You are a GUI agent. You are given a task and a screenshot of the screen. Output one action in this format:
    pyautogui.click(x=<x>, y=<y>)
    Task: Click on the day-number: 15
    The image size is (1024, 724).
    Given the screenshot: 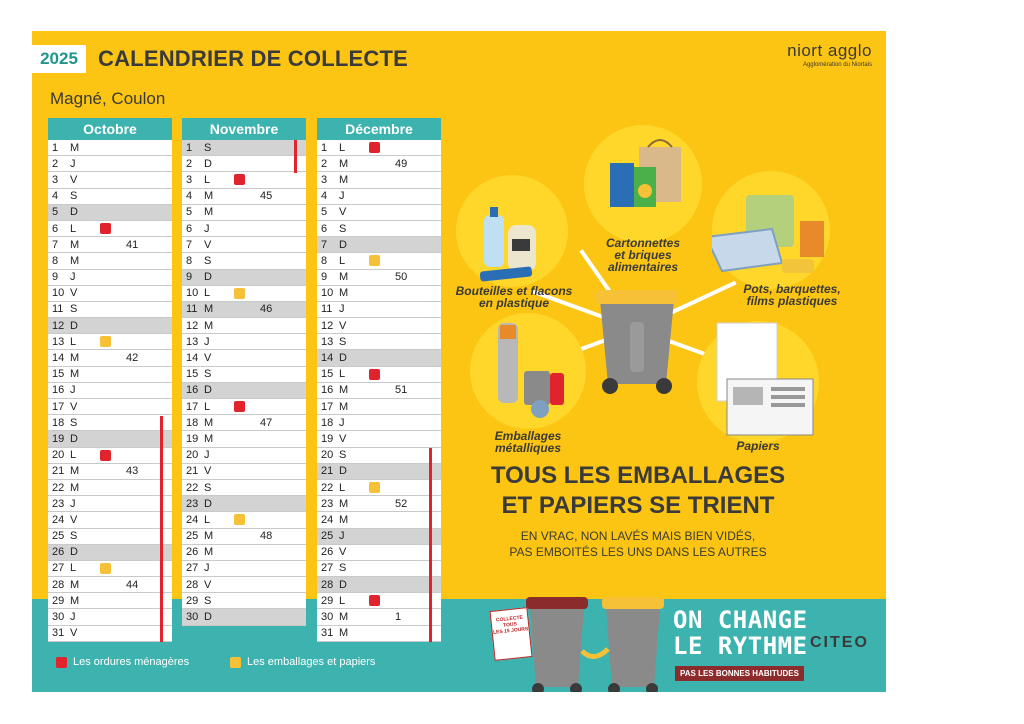 What is the action you would take?
    pyautogui.click(x=192, y=374)
    